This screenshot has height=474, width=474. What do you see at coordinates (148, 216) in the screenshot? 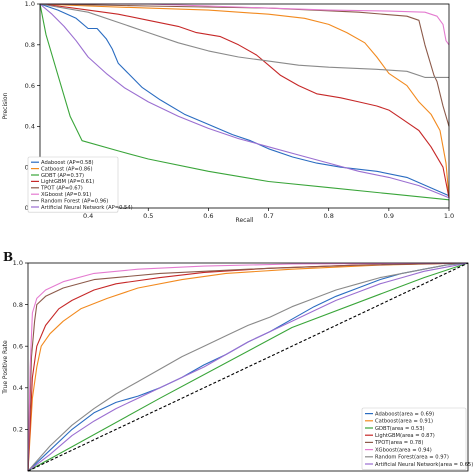
I see `x-tick-label: 0.5` at bounding box center [148, 216].